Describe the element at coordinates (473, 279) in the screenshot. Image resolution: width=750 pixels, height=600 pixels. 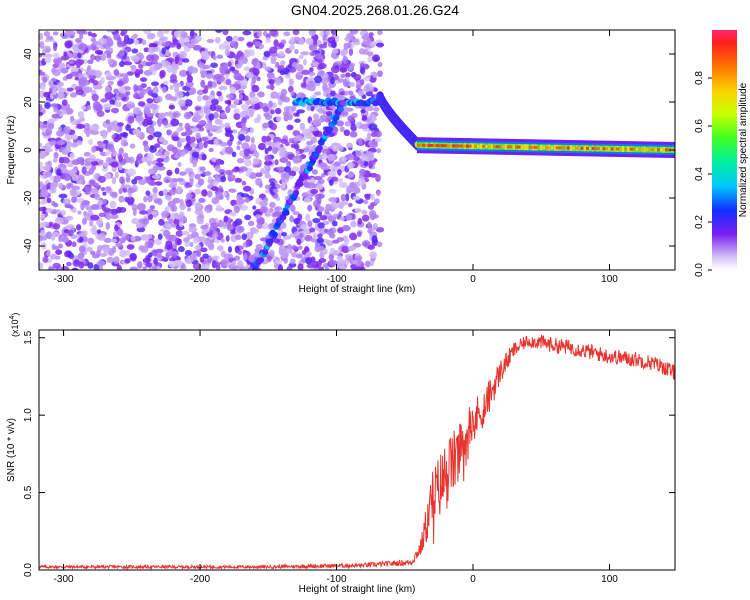
I see `spectrogram-xtick-label: 0` at that location.